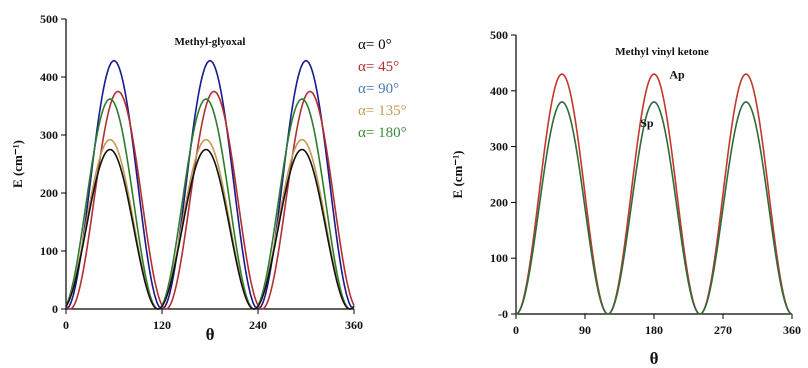 The width and height of the screenshot is (808, 368). What do you see at coordinates (210, 42) in the screenshot?
I see `chart-title: Methyl-glyoxal` at bounding box center [210, 42].